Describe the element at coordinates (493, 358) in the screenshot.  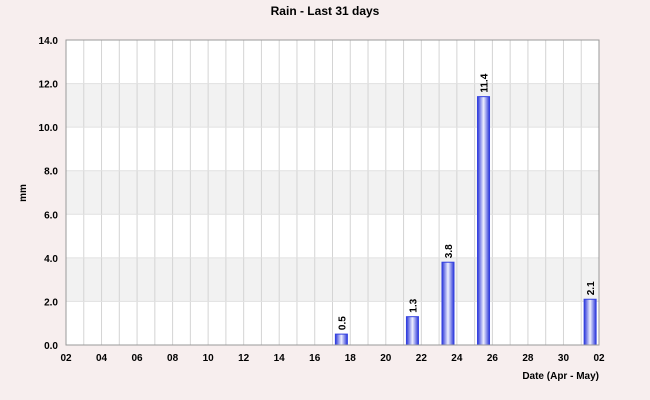
I see `x-tick-label: 26` at that location.